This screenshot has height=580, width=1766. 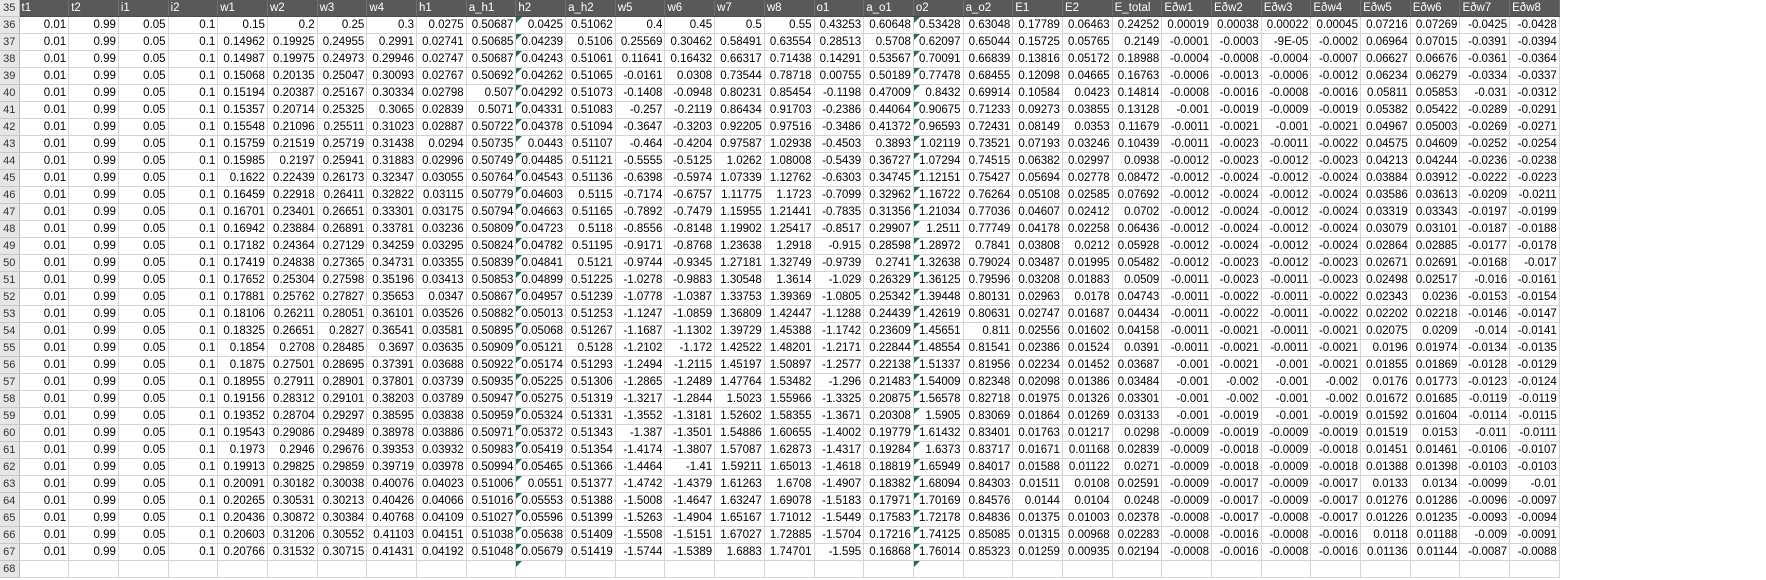 What do you see at coordinates (1435, 212) in the screenshot?
I see `data-cell: 0.03343` at bounding box center [1435, 212].